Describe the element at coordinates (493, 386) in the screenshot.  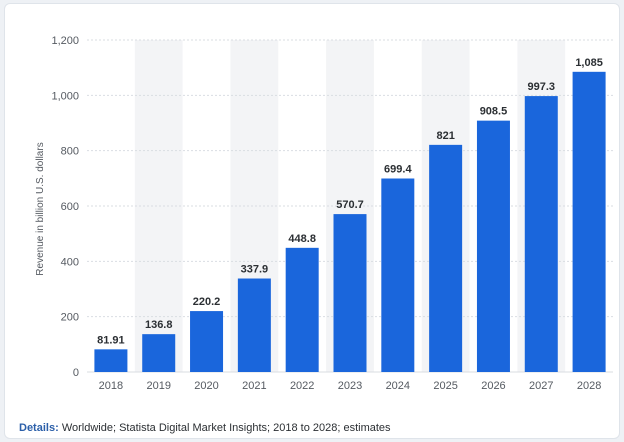
I see `x-tick-label: 2026` at that location.